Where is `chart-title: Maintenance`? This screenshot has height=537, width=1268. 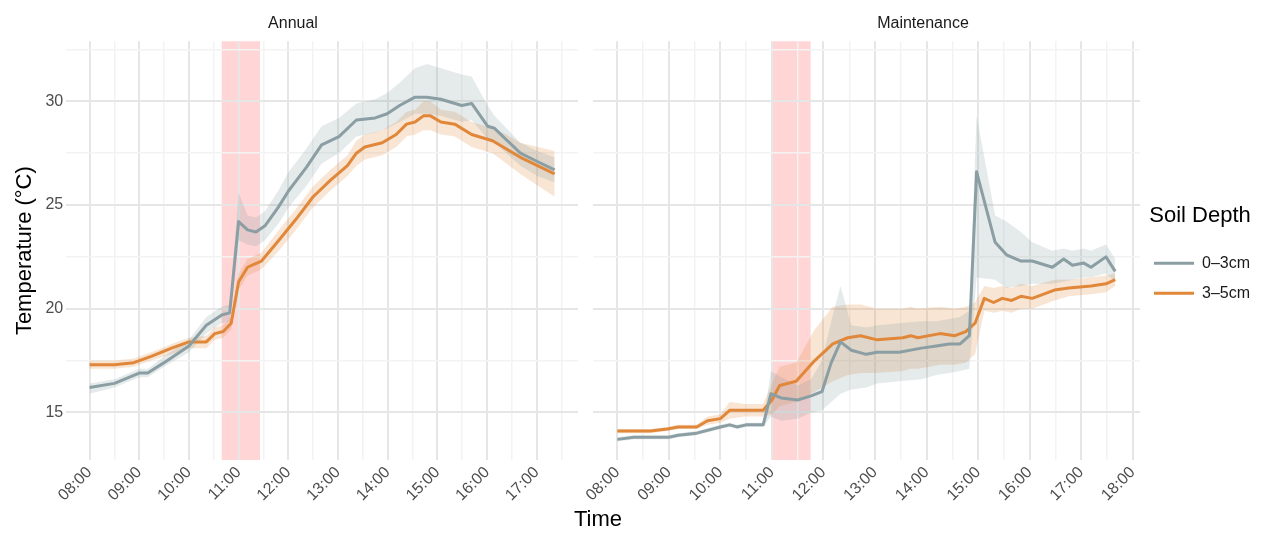 chart-title: Maintenance is located at coordinates (923, 23).